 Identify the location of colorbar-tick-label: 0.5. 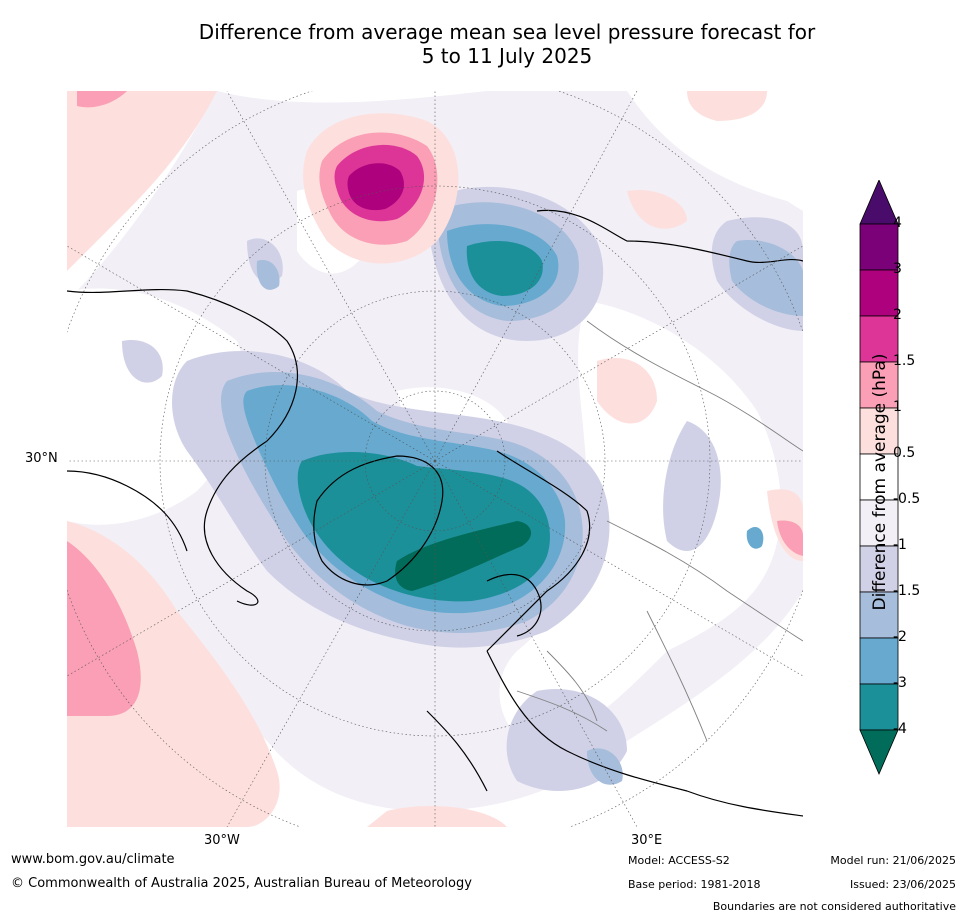
(904, 453).